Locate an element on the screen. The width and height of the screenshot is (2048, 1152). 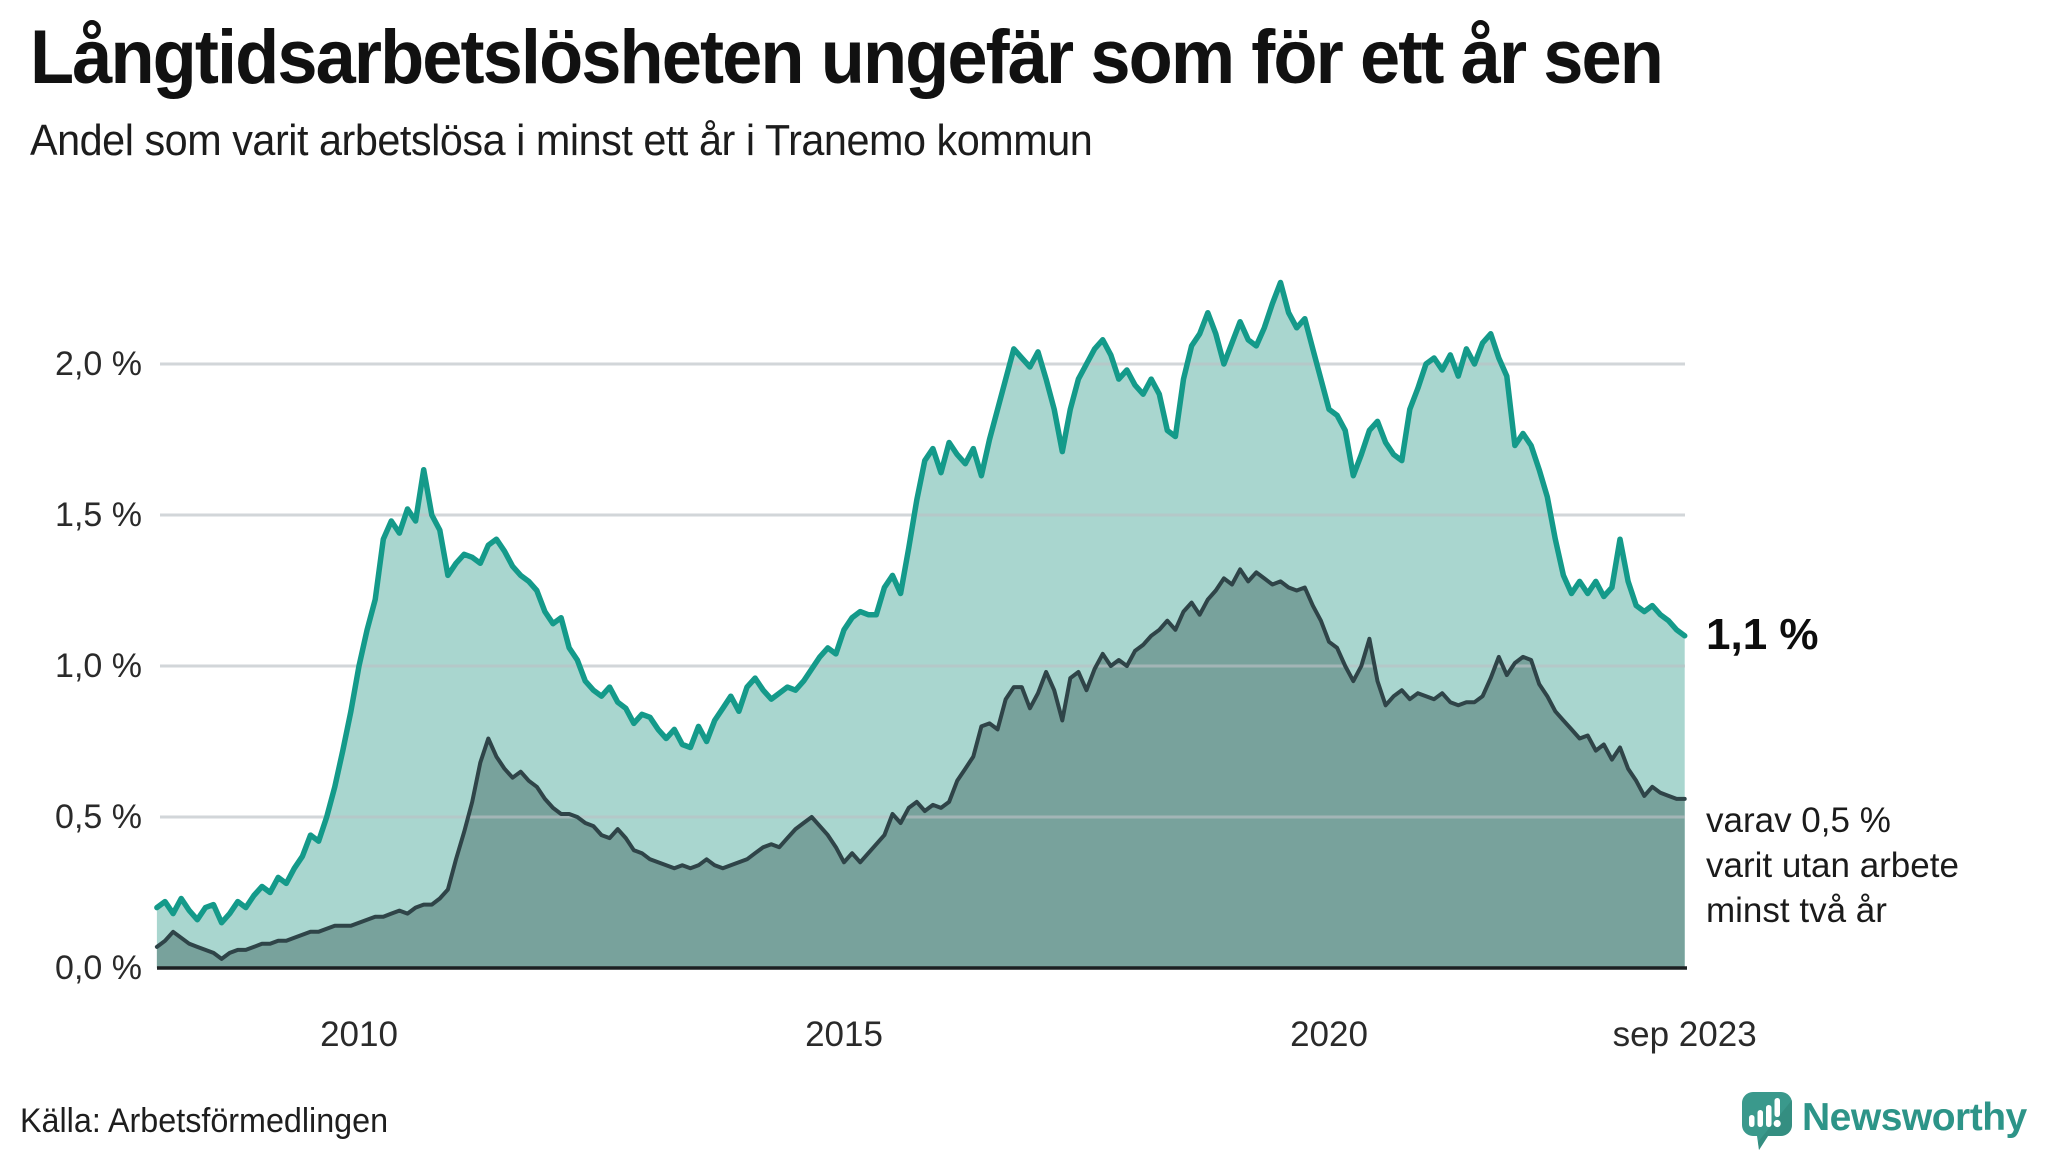
y-axis-tick-label: 2,0 % is located at coordinates (98, 364).